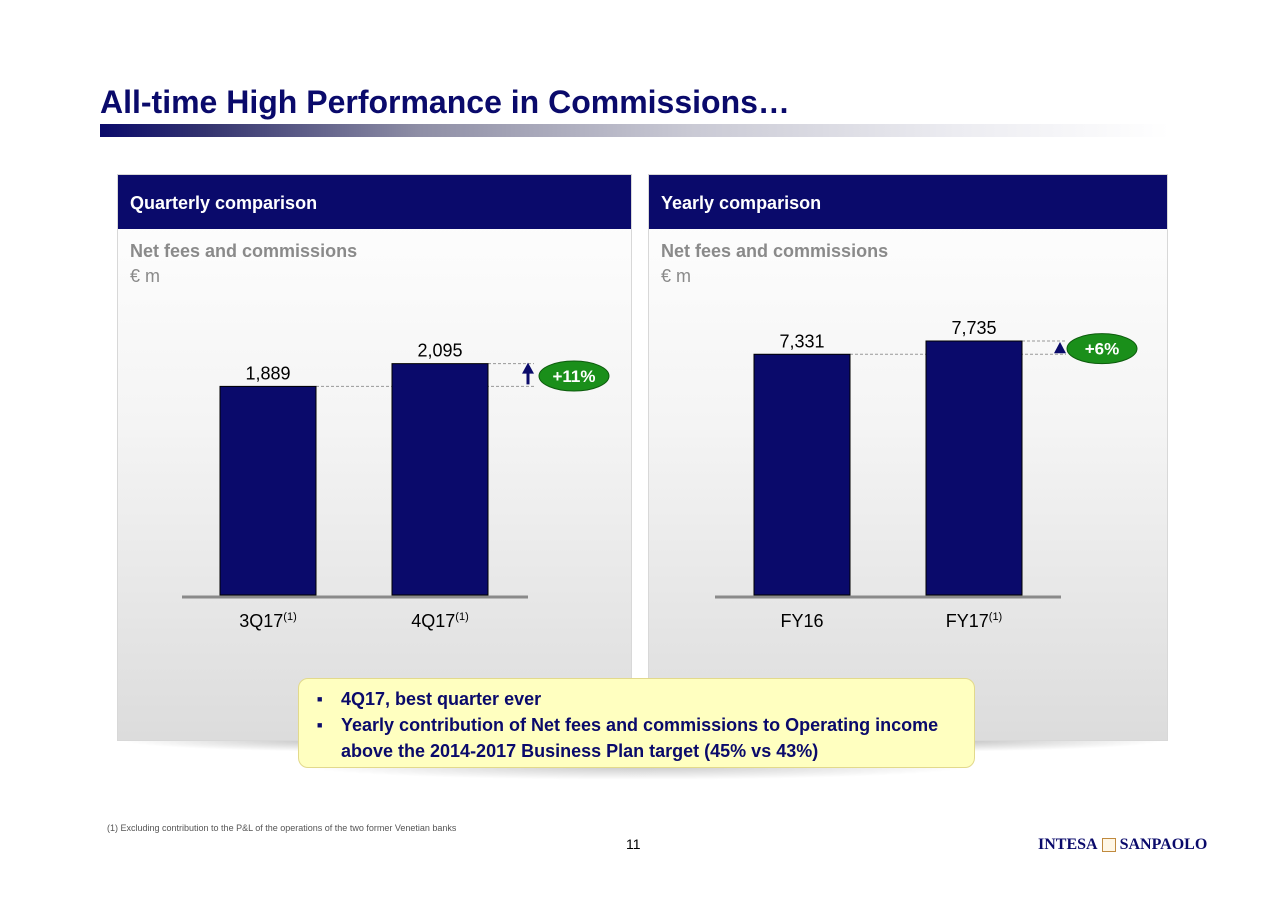 This screenshot has height=905, width=1280. What do you see at coordinates (640, 699) in the screenshot?
I see `callout-bullet: ■ 4Q17, best quarter ever` at bounding box center [640, 699].